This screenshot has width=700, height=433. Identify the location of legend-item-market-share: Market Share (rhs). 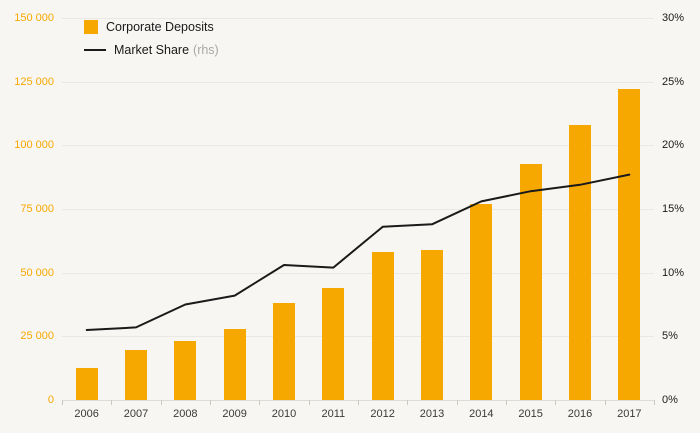
(151, 50).